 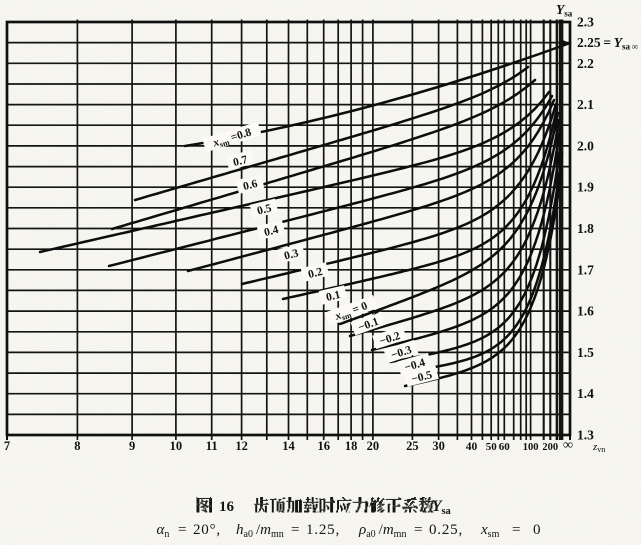 I want to click on svg-text: ρa0 /mmn, so click(x=382, y=531).